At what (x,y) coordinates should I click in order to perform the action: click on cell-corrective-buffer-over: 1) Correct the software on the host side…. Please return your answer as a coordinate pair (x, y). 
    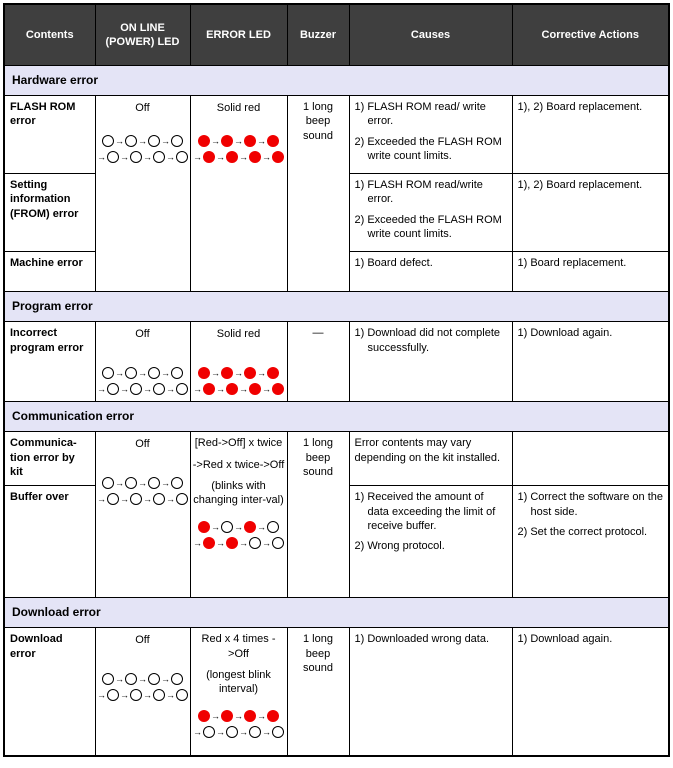
    Looking at the image, I should click on (590, 542).